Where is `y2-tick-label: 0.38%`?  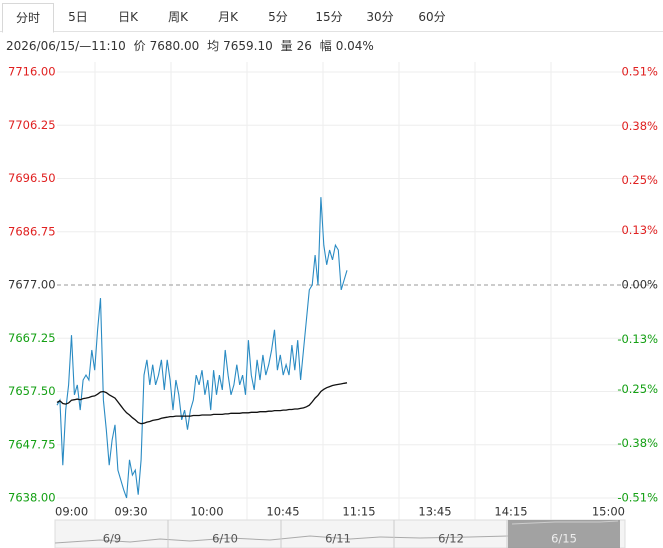 y2-tick-label: 0.38% is located at coordinates (639, 126).